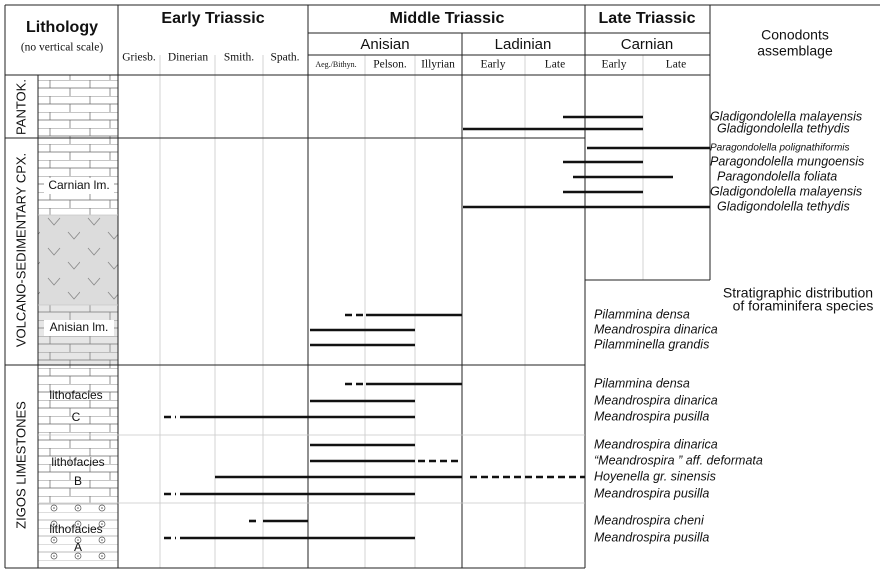 Image resolution: width=880 pixels, height=570 pixels. I want to click on lithology-label: A, so click(78, 547).